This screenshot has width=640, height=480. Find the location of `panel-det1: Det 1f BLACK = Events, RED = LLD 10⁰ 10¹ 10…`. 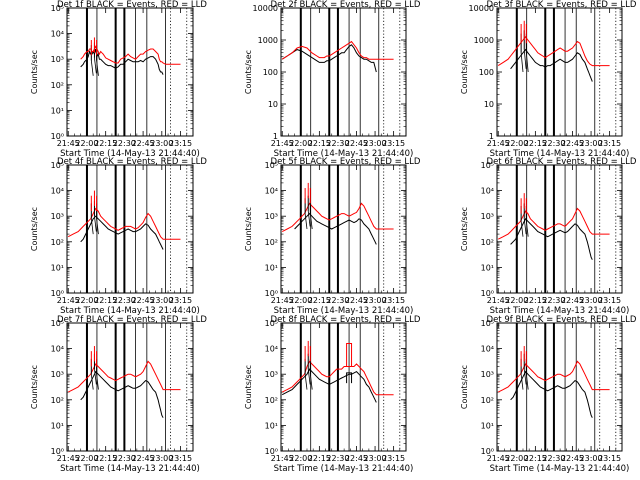

panel-det1: Det 1f BLACK = Events, RED = LLD 10⁰ 10¹ 10… is located at coordinates (118, 79).